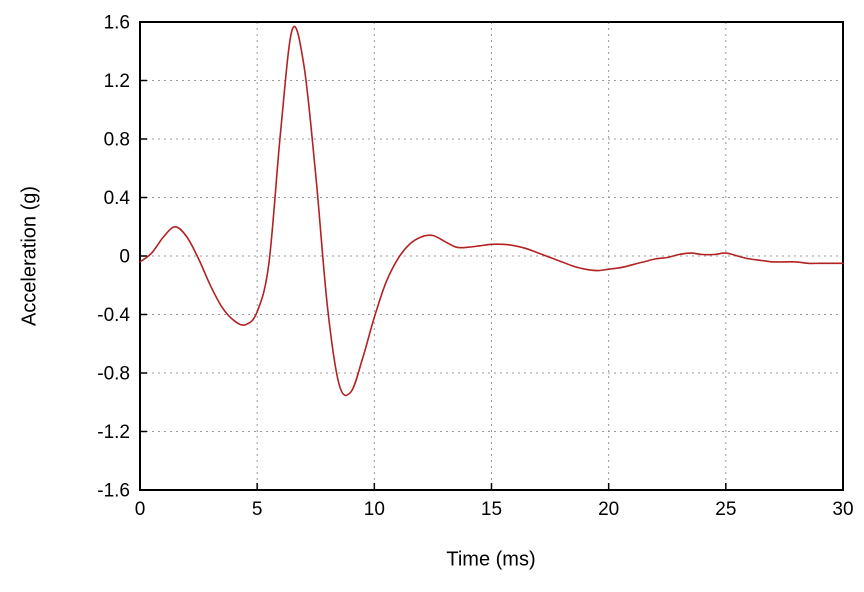 The height and width of the screenshot is (592, 864). What do you see at coordinates (491, 509) in the screenshot?
I see `x-tick-label: 15` at bounding box center [491, 509].